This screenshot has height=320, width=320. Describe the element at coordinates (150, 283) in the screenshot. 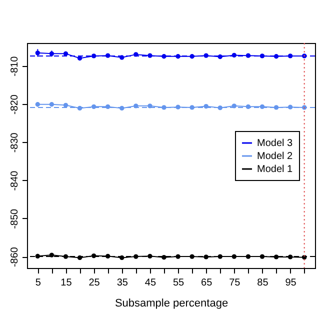

I see `x-tick-label: 45` at that location.